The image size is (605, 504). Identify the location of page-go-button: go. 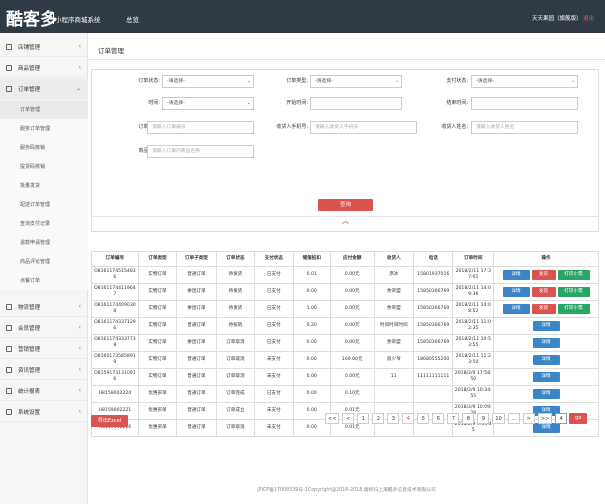
(578, 418).